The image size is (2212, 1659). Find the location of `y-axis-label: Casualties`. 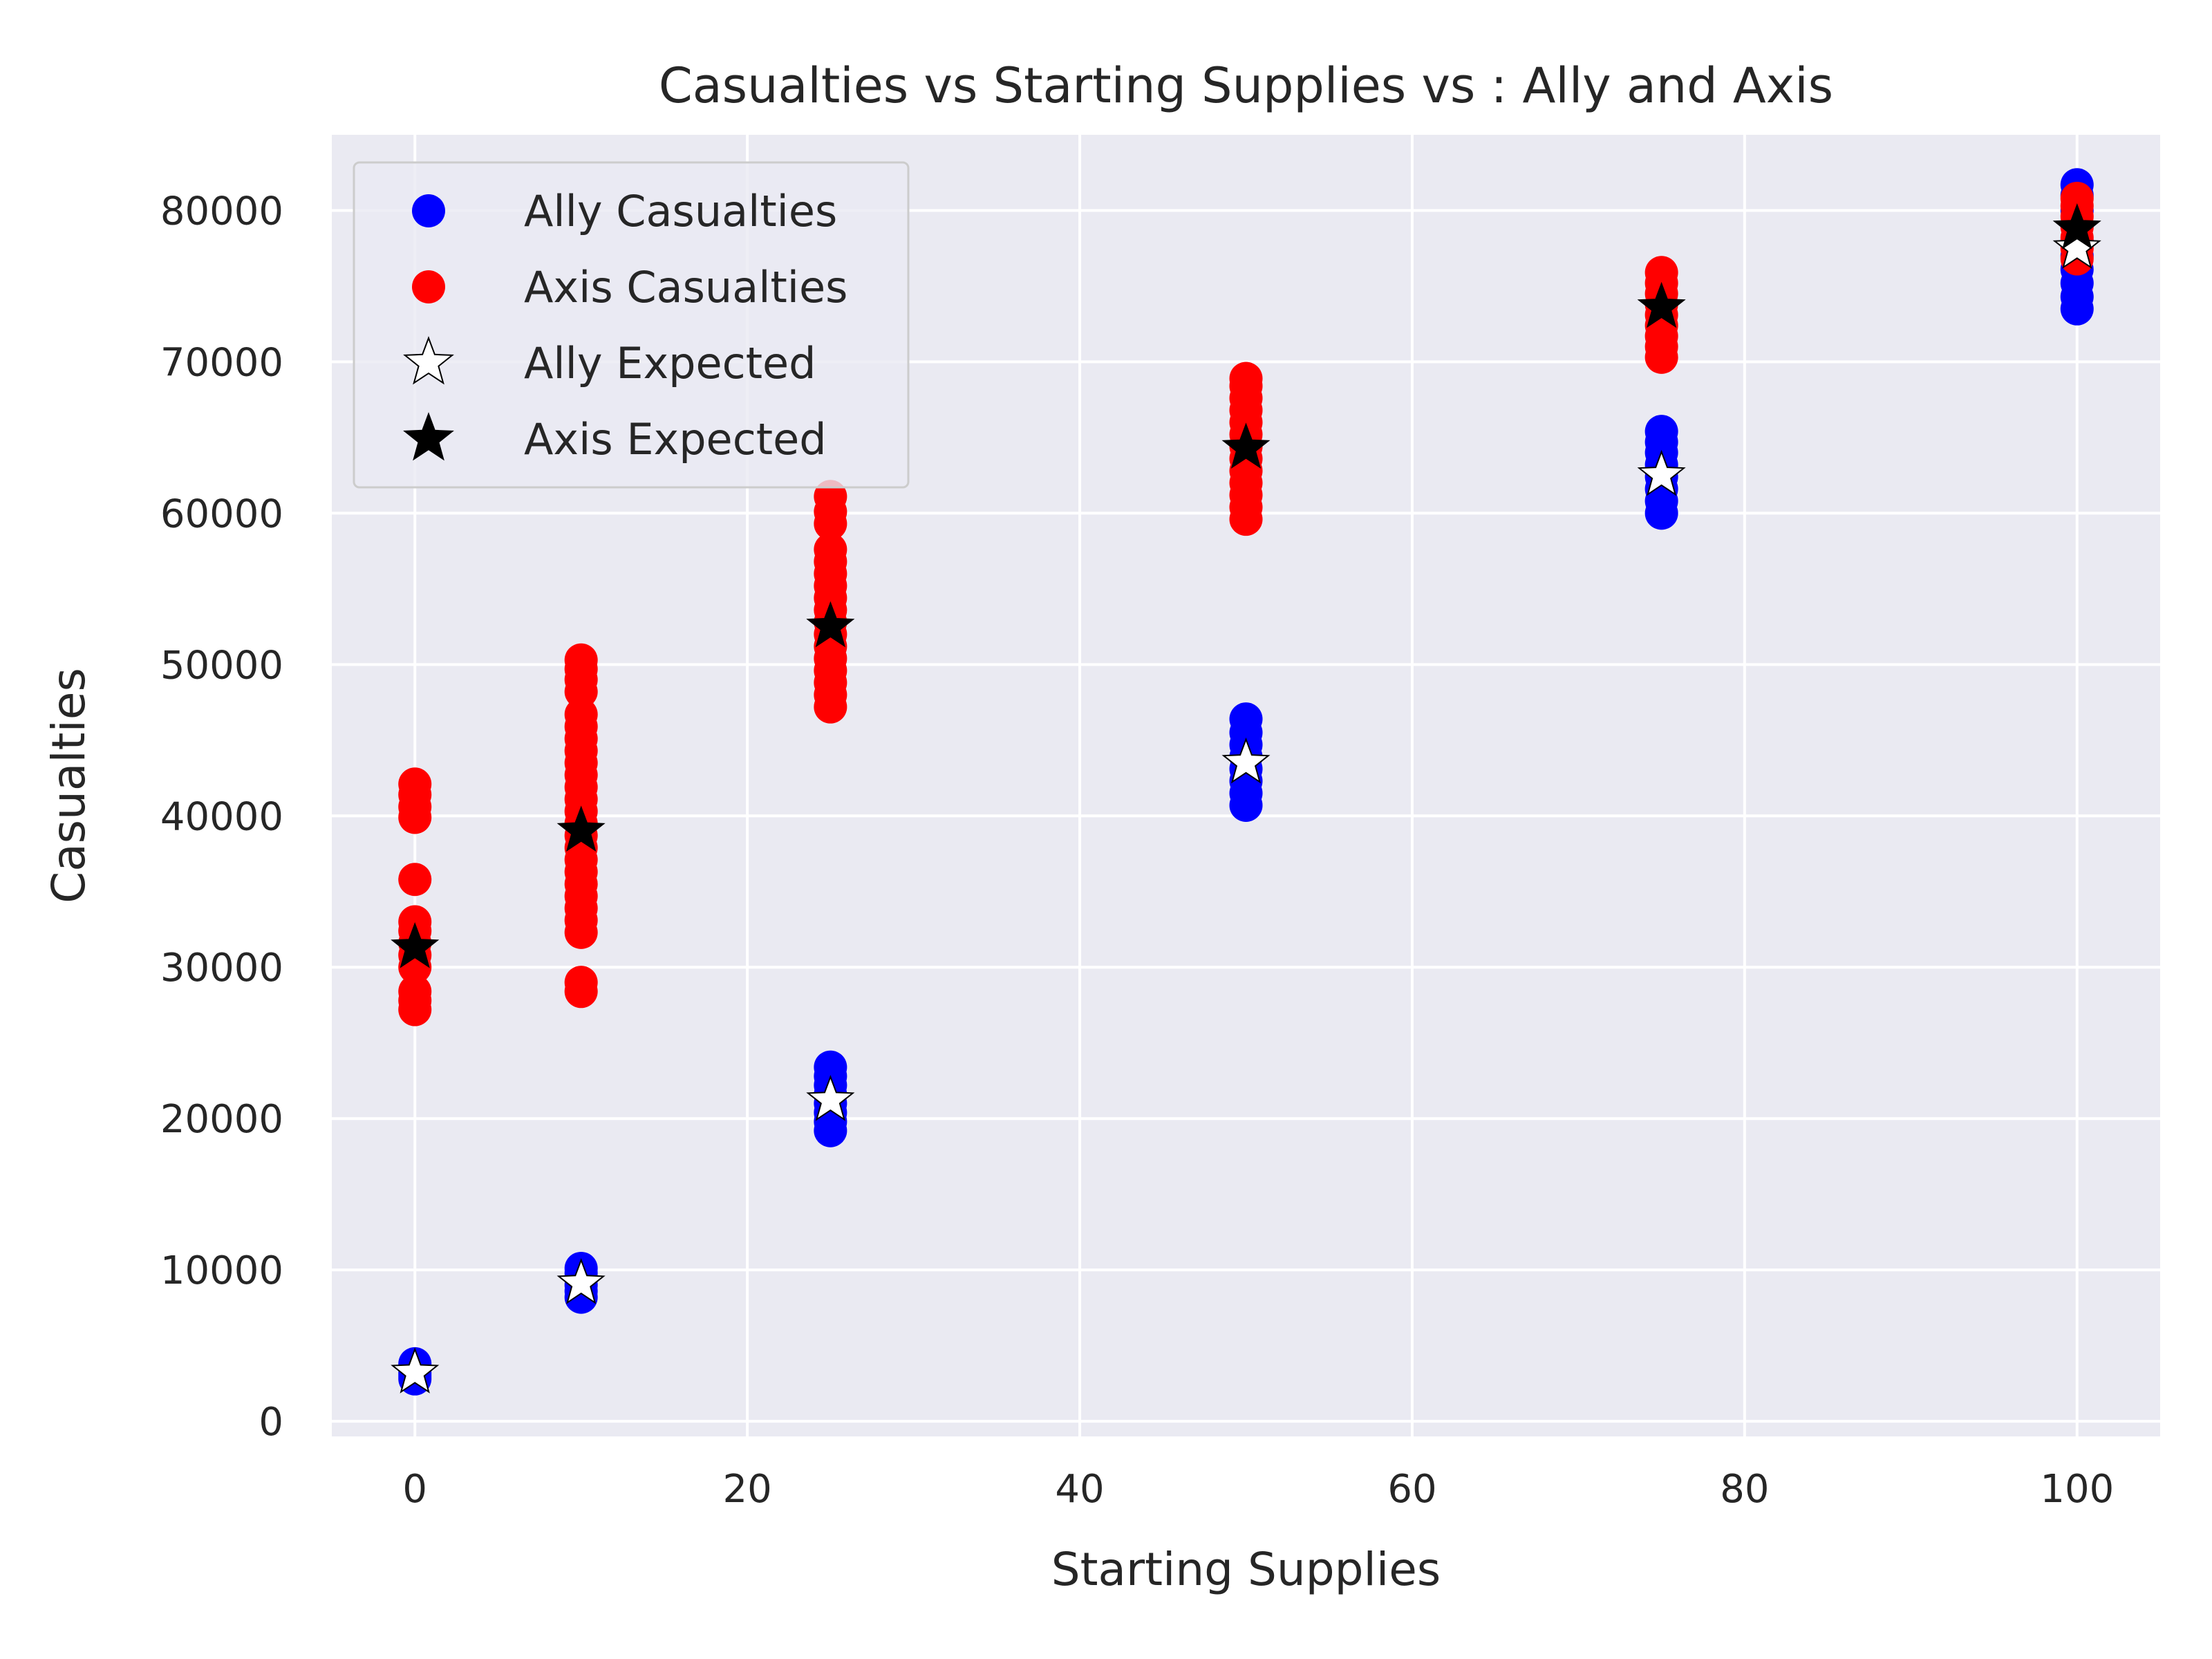

y-axis-label: Casualties is located at coordinates (68, 786).